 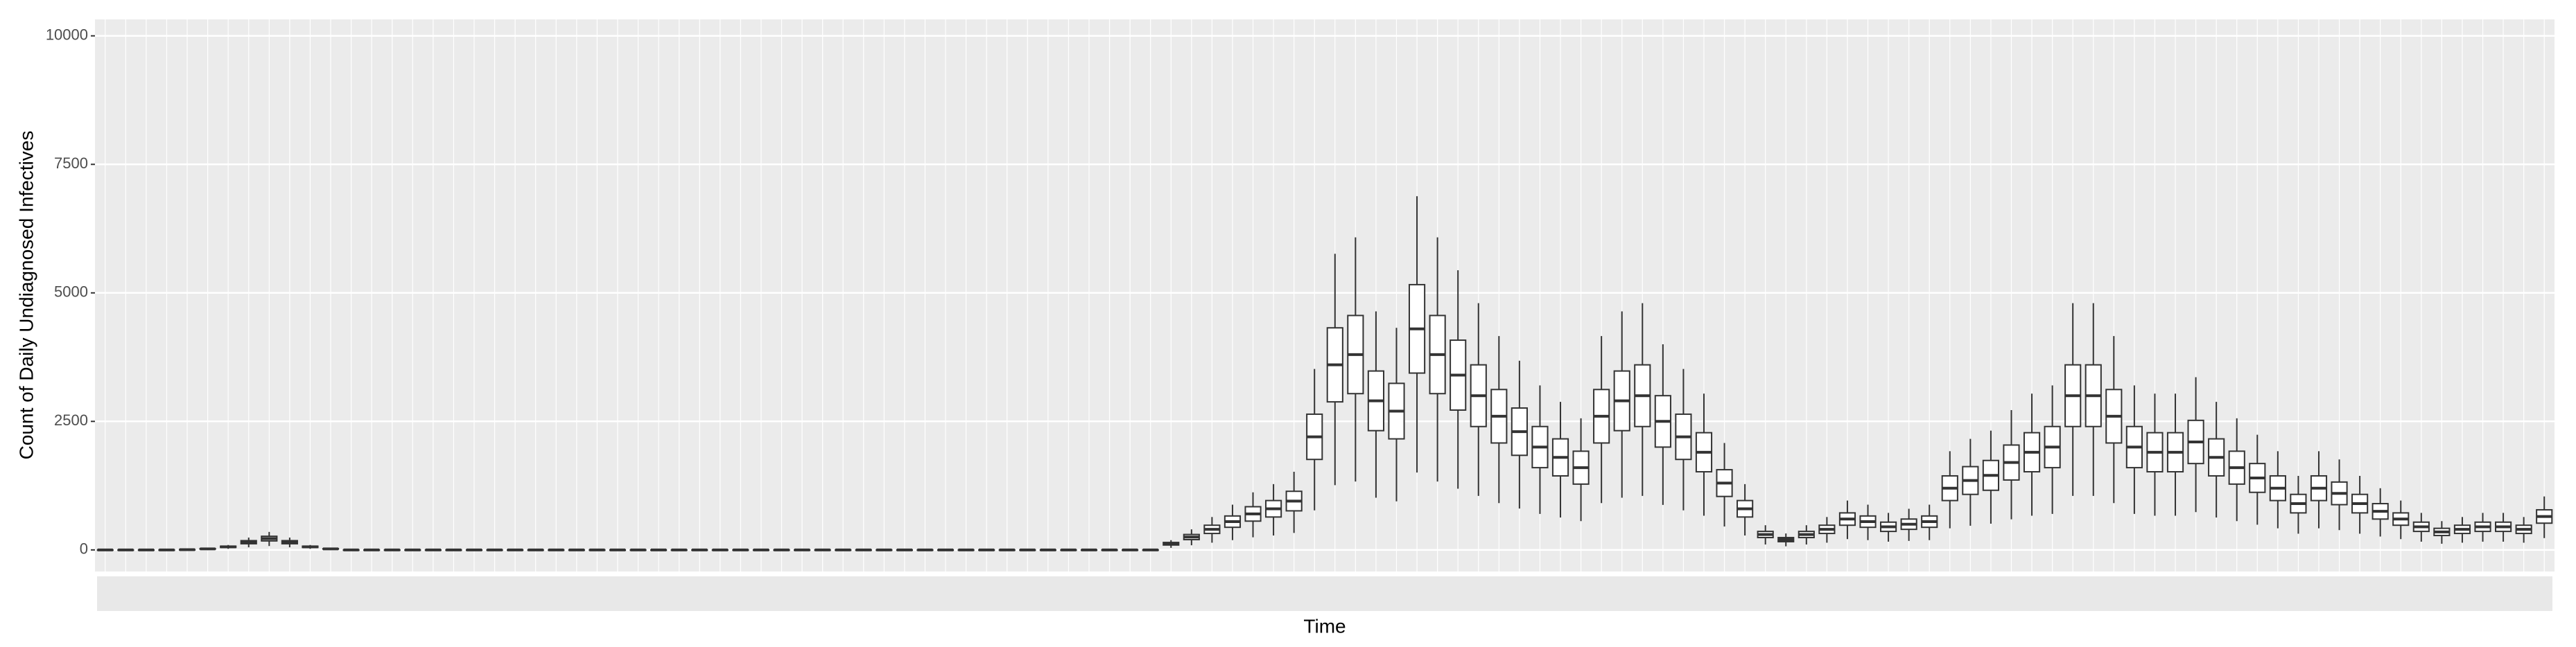 I want to click on y-tick-label: 5000, so click(x=71, y=292).